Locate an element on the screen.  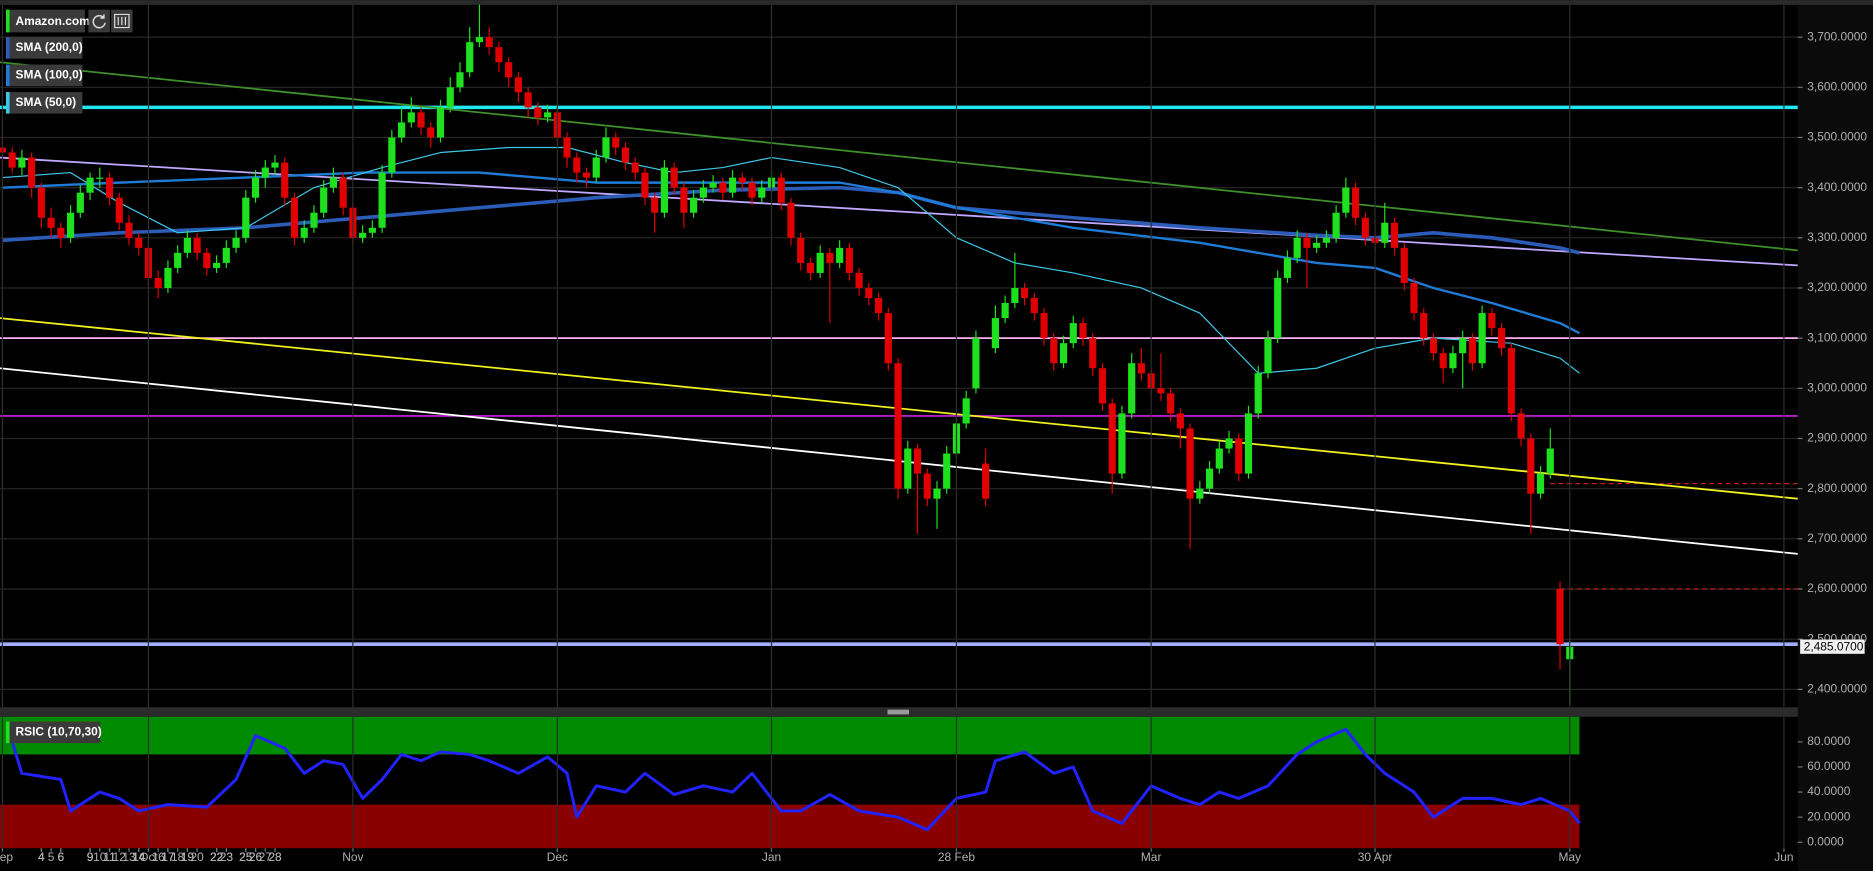
settings-button is located at coordinates (122, 21).